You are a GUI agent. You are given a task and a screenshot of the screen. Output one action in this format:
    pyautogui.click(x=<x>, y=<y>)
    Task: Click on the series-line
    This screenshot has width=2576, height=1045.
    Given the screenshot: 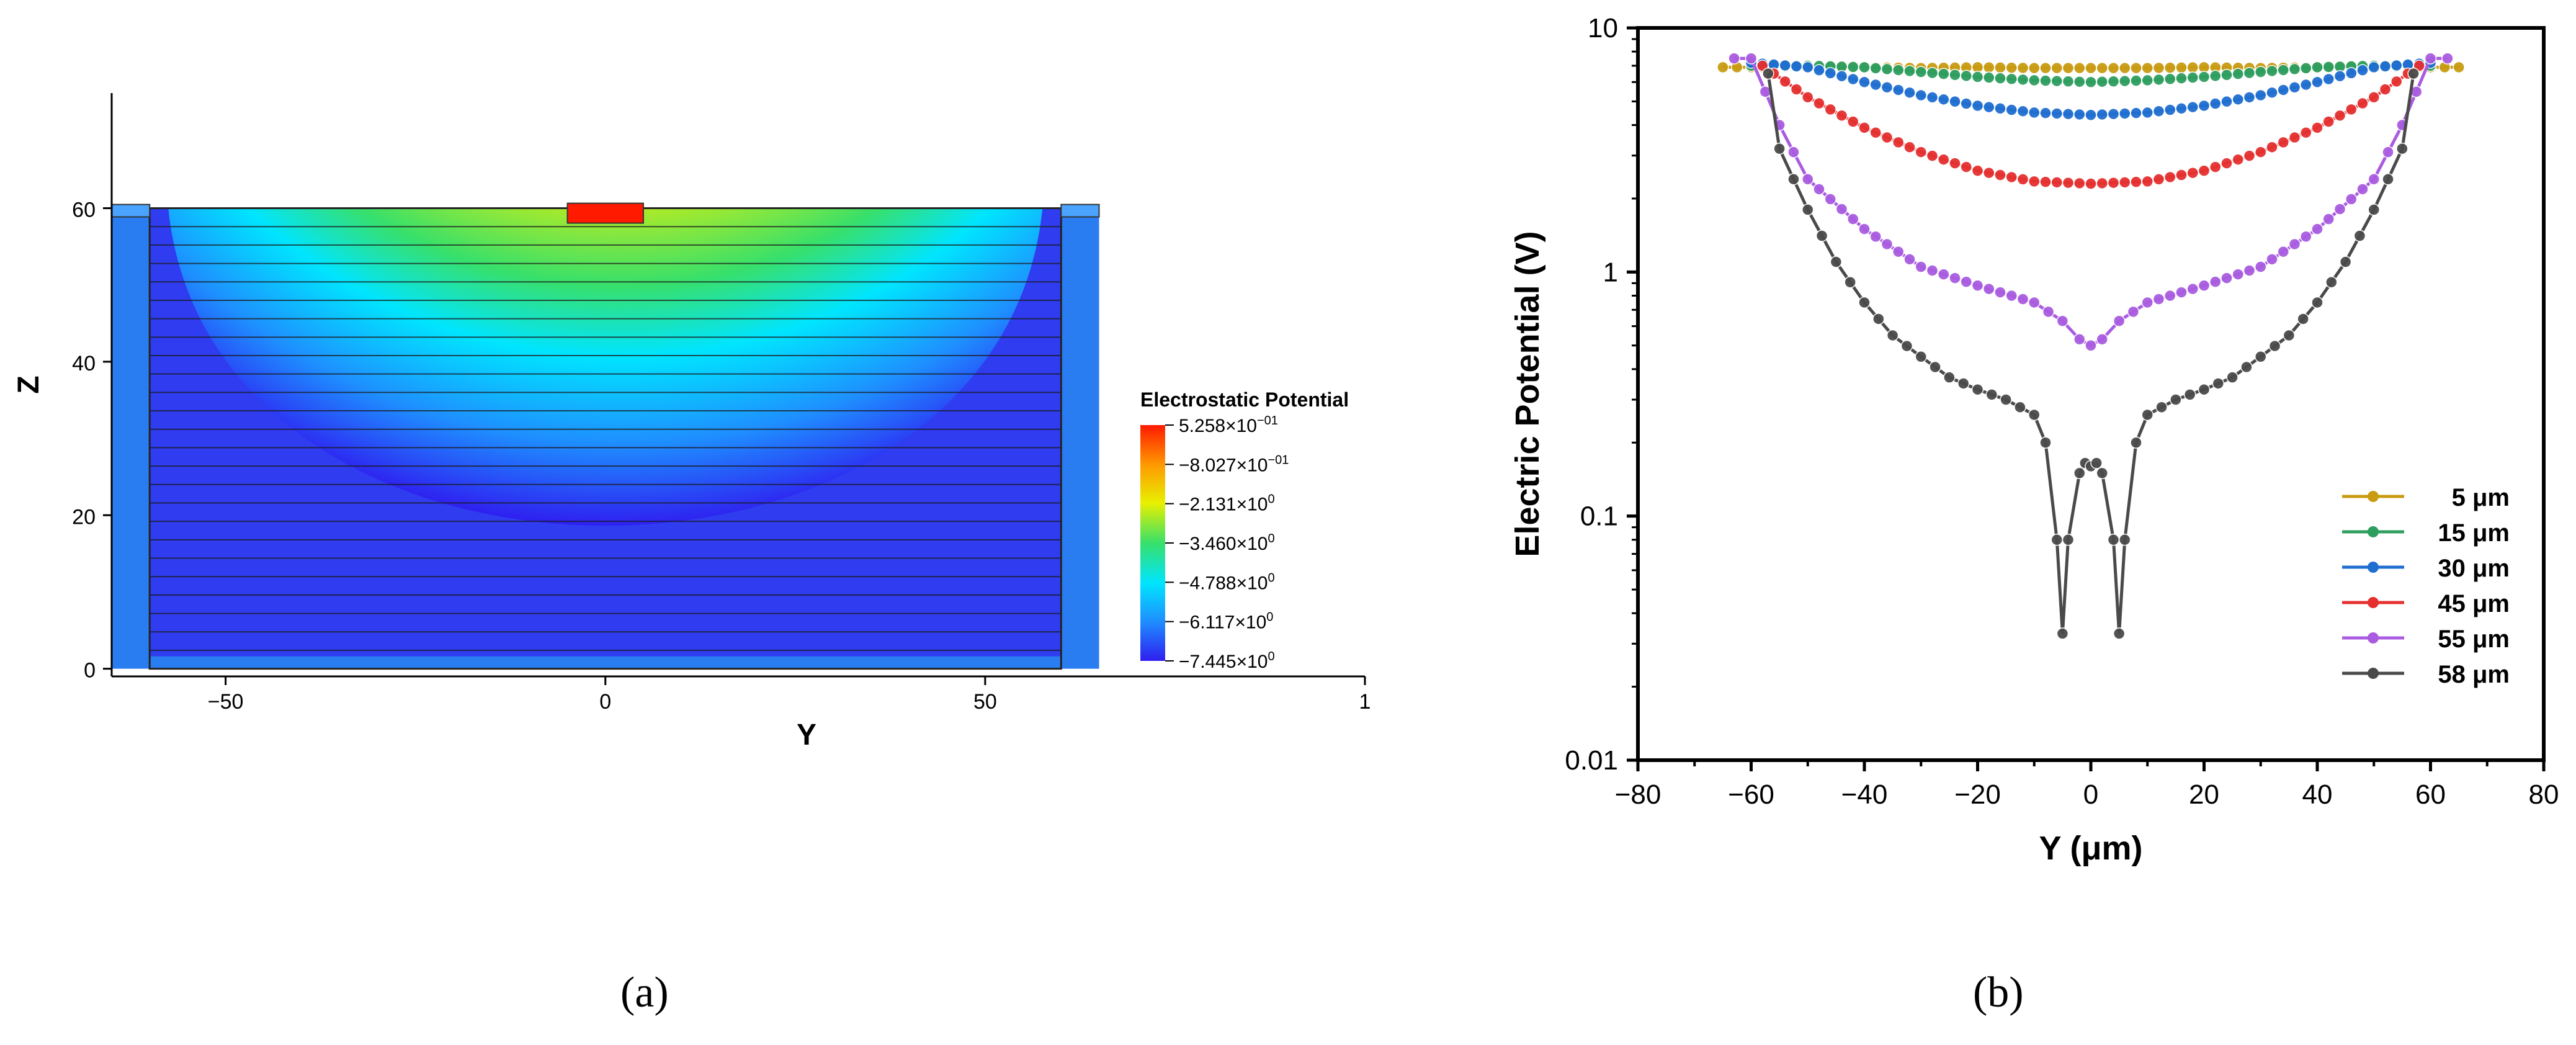 What is the action you would take?
    pyautogui.click(x=2090, y=354)
    